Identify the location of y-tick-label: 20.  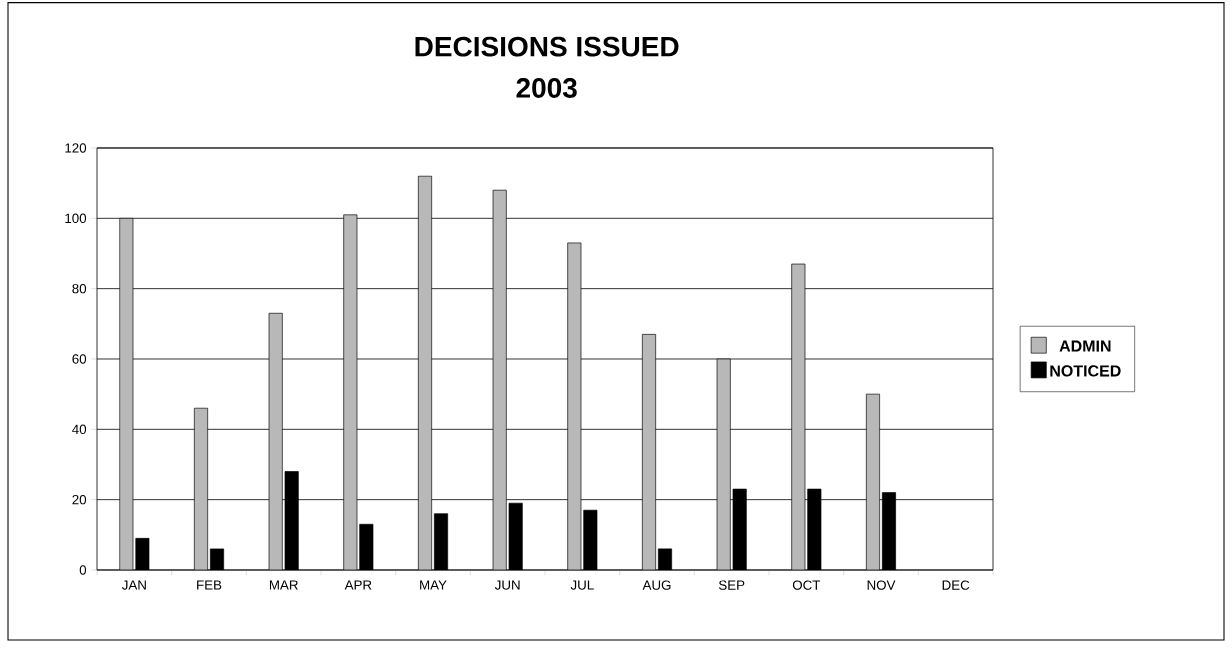
(79, 499).